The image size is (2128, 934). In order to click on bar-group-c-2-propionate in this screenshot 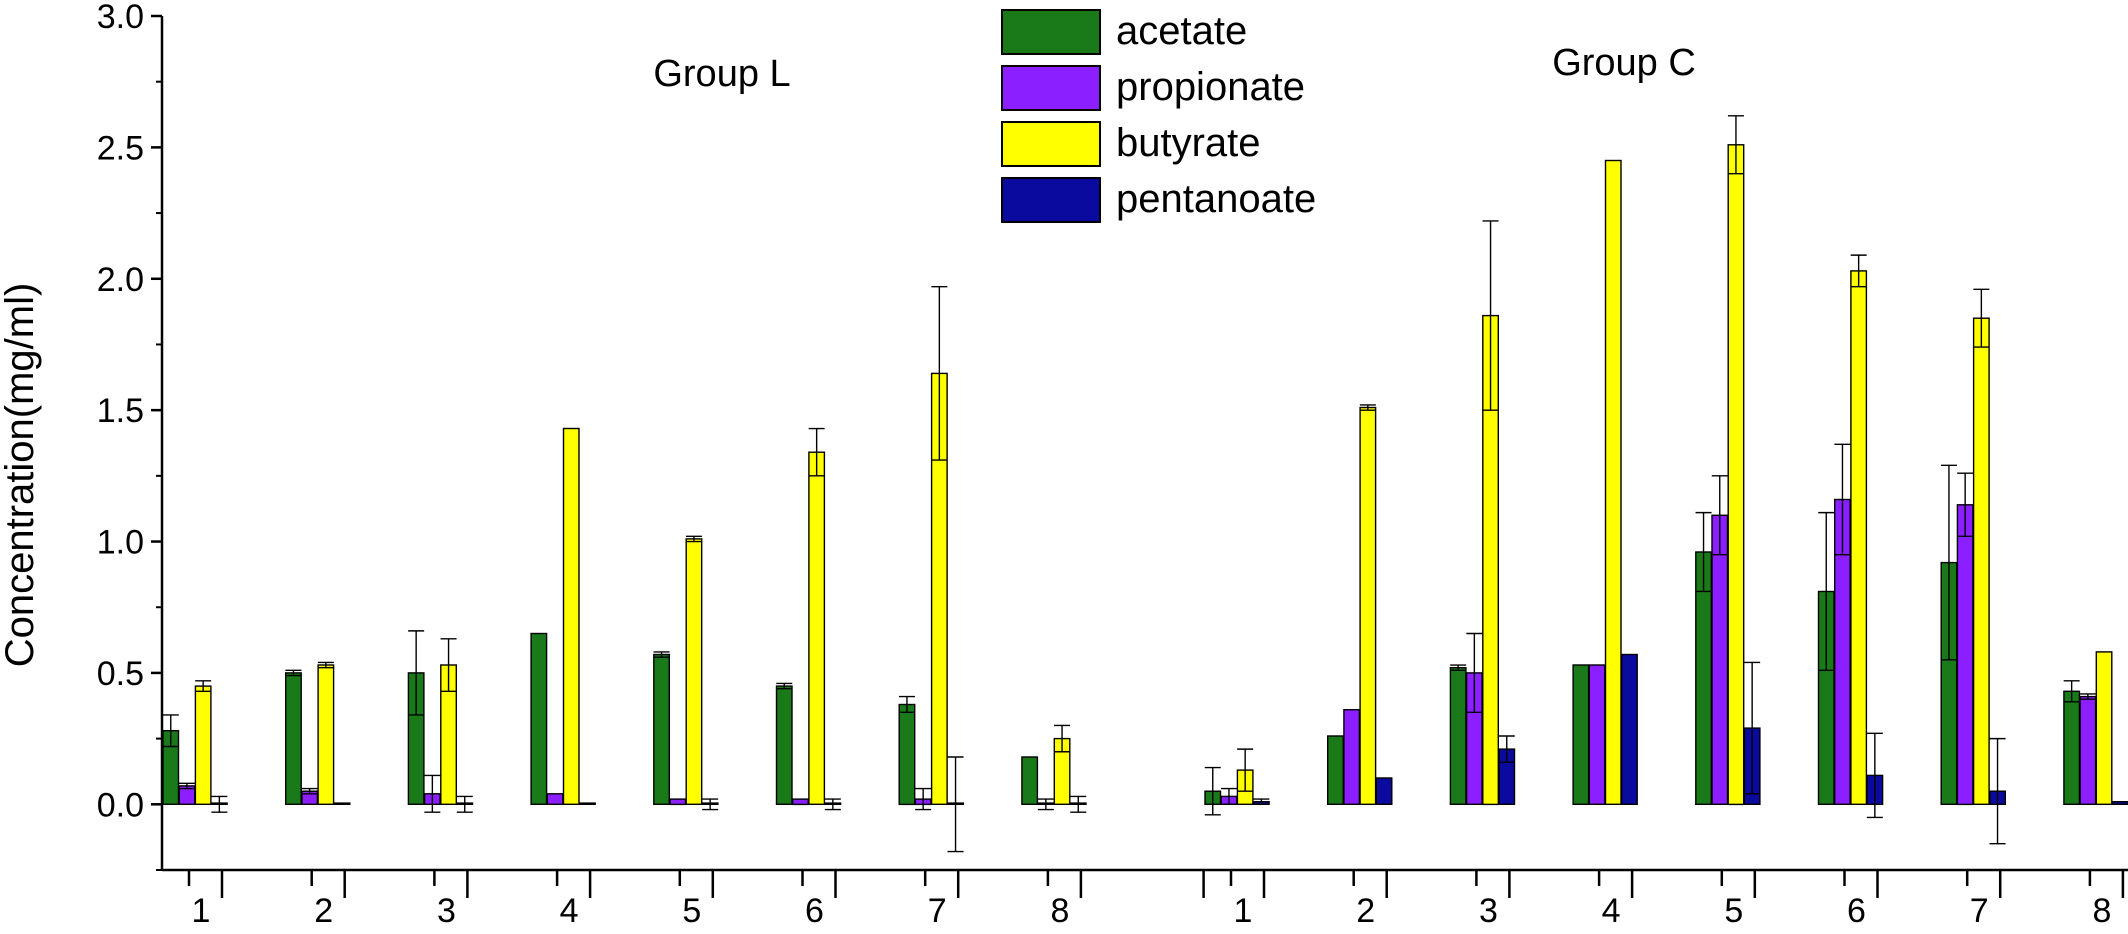, I will do `click(1352, 757)`.